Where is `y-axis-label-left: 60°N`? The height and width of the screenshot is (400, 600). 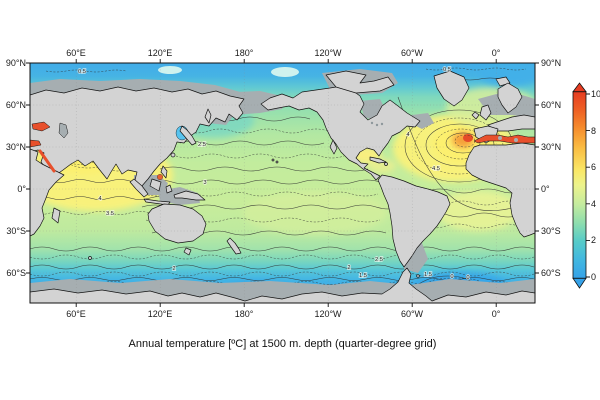
y-axis-label-left: 60°N is located at coordinates (15, 105).